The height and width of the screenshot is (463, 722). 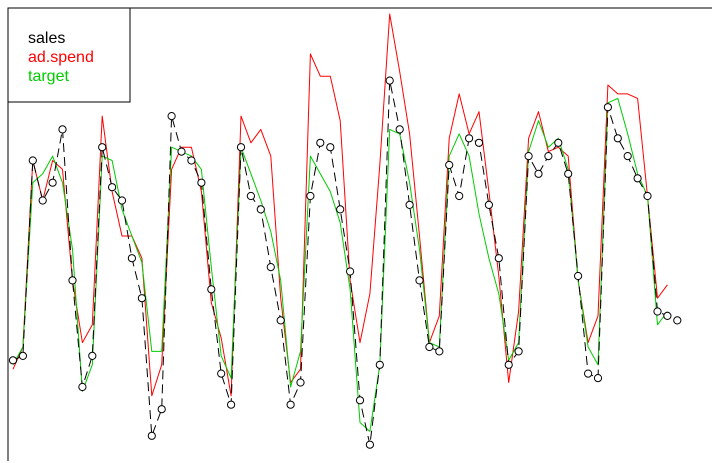 I want to click on legend: sales ad.spend target, so click(x=69, y=55).